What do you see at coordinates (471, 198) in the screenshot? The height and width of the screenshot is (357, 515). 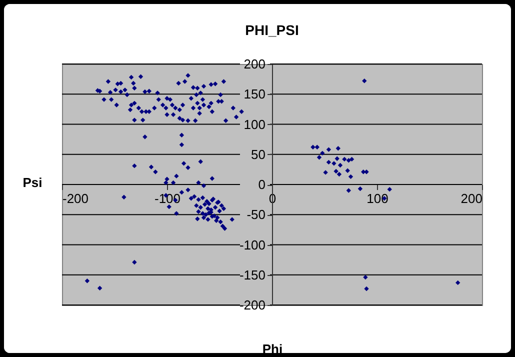 I see `x-tick-label: 200` at bounding box center [471, 198].